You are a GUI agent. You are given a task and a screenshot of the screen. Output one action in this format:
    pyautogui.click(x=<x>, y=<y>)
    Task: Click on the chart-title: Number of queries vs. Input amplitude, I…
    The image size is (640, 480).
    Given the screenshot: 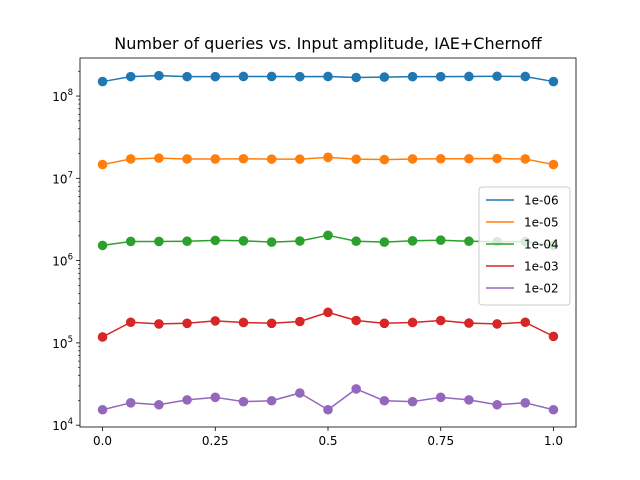 What is the action you would take?
    pyautogui.click(x=328, y=43)
    